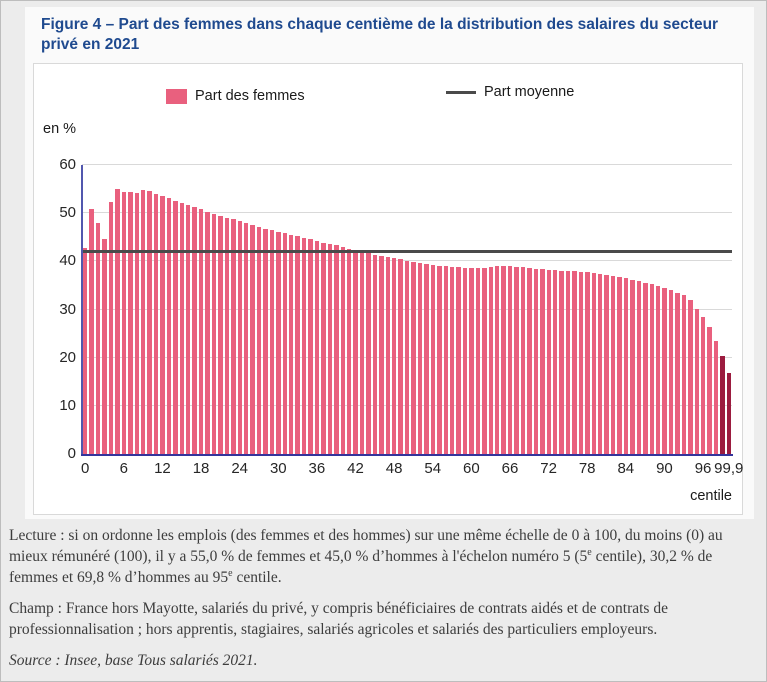 The width and height of the screenshot is (767, 682). What do you see at coordinates (471, 468) in the screenshot?
I see `x-tick-label-60: 60` at bounding box center [471, 468].